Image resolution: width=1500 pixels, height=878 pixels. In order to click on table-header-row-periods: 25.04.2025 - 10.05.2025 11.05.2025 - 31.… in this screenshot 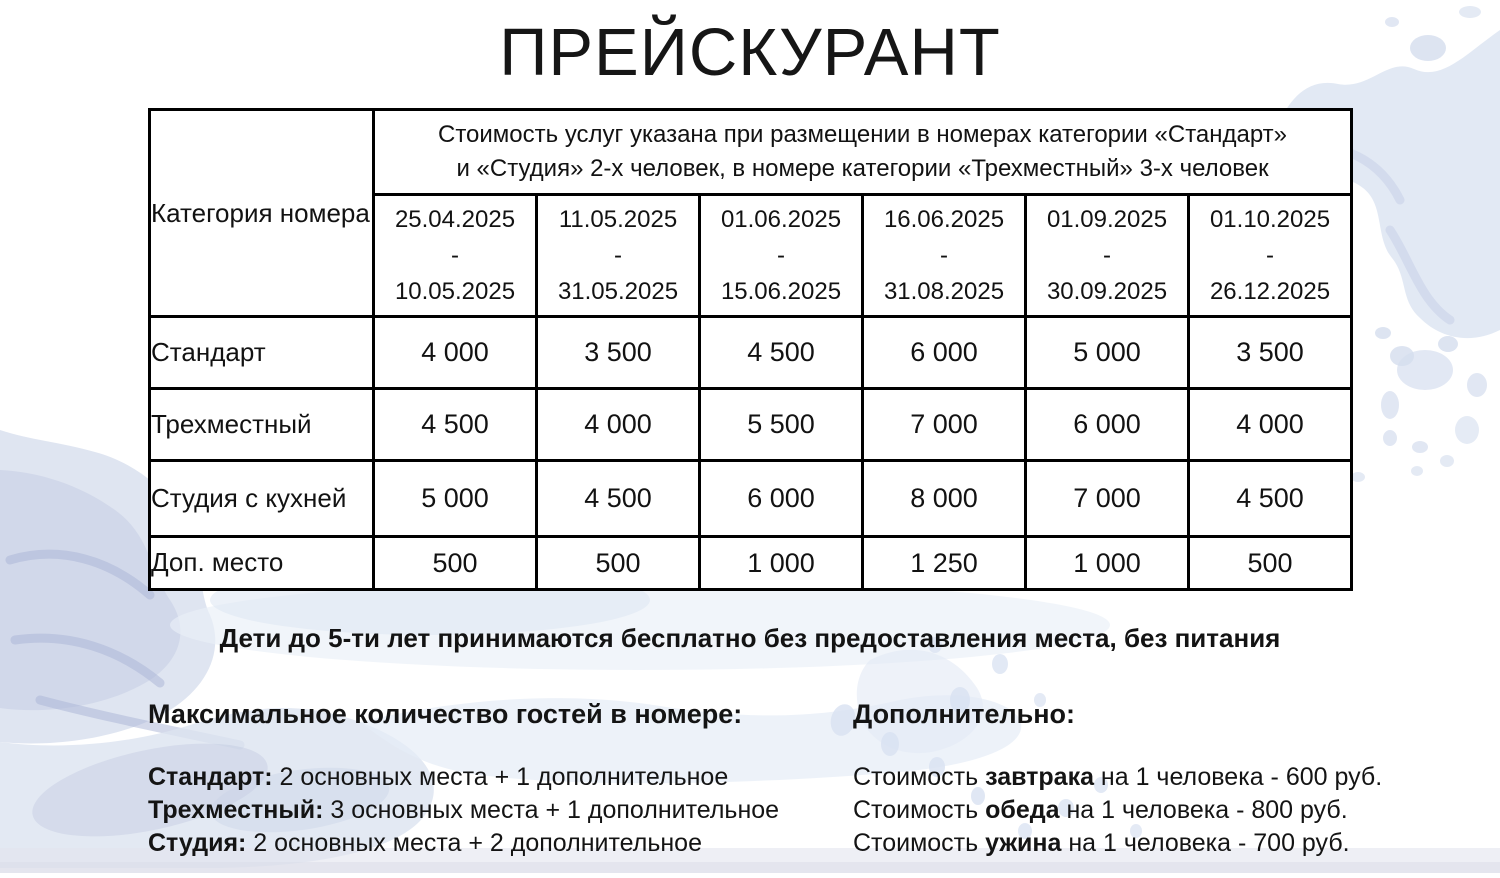, I will do `click(752, 255)`.